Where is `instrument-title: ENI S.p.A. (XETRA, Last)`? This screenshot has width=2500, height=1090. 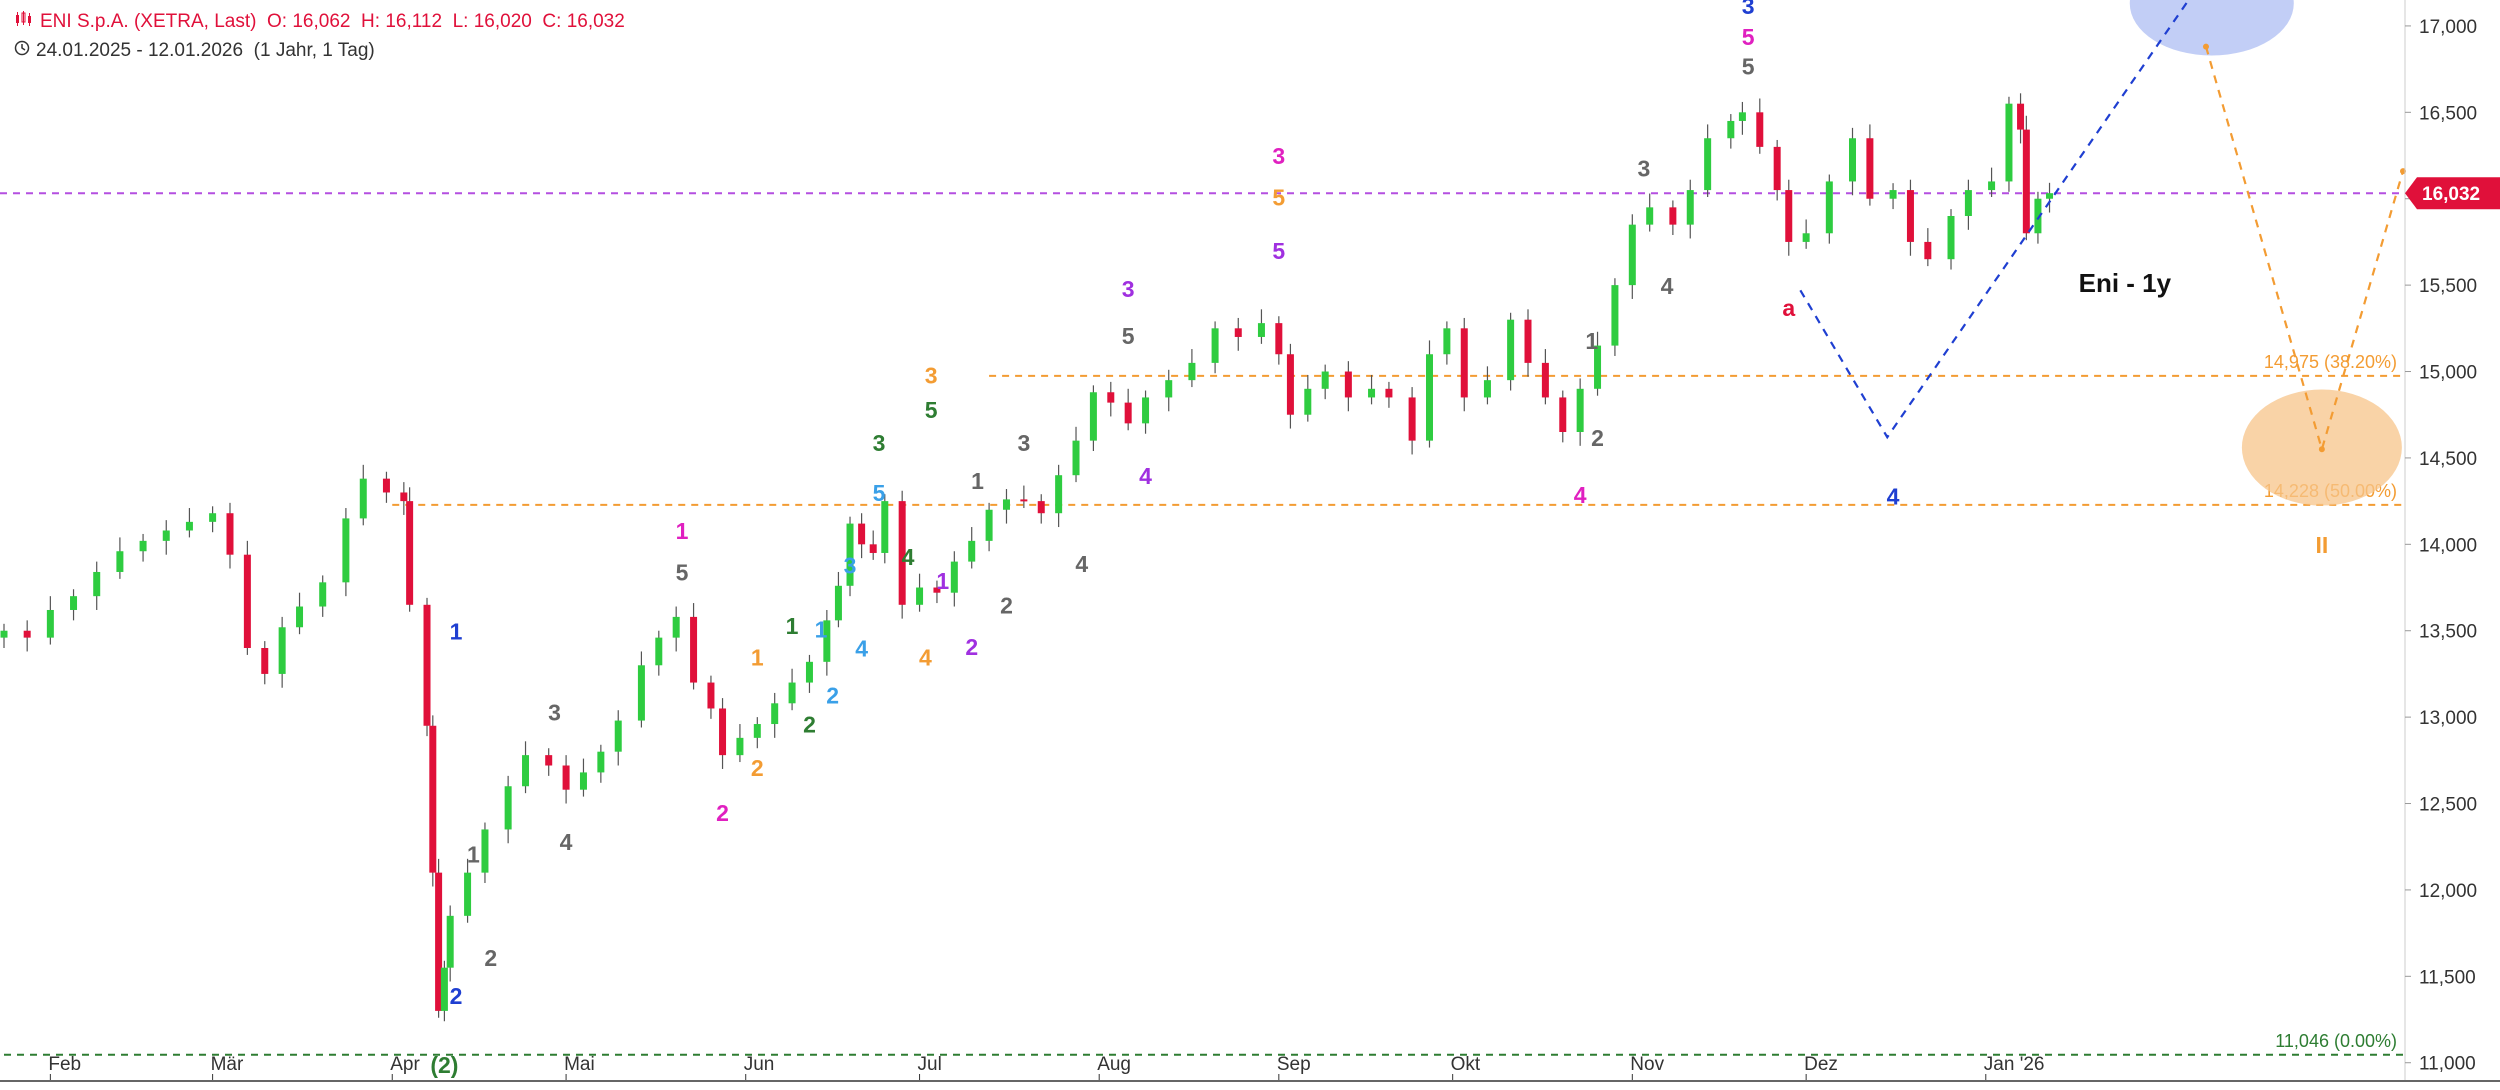 instrument-title: ENI S.p.A. (XETRA, Last) is located at coordinates (148, 21).